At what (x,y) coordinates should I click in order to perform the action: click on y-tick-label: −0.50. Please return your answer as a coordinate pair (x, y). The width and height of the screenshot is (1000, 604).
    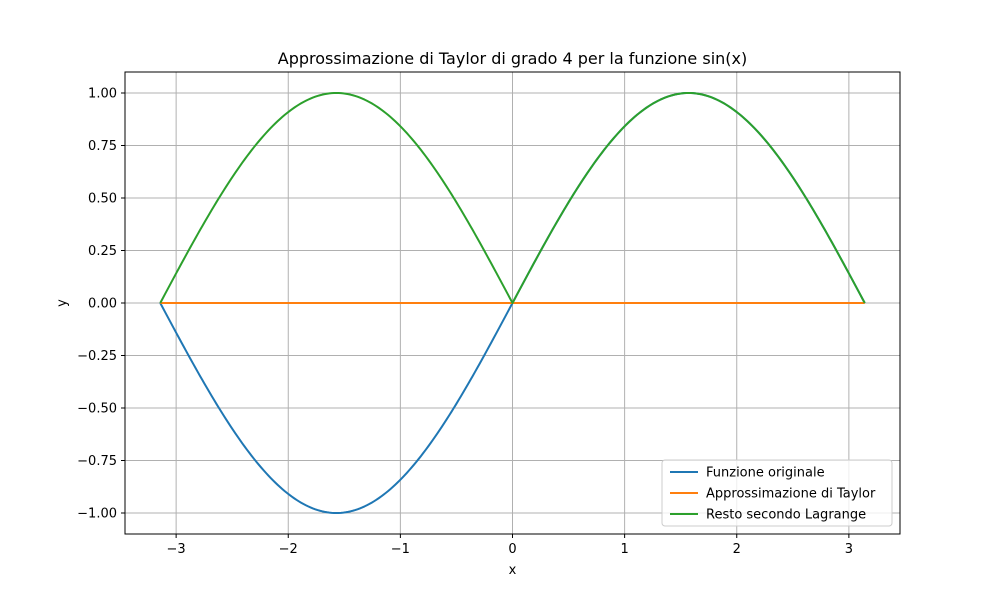
    Looking at the image, I should click on (97, 409).